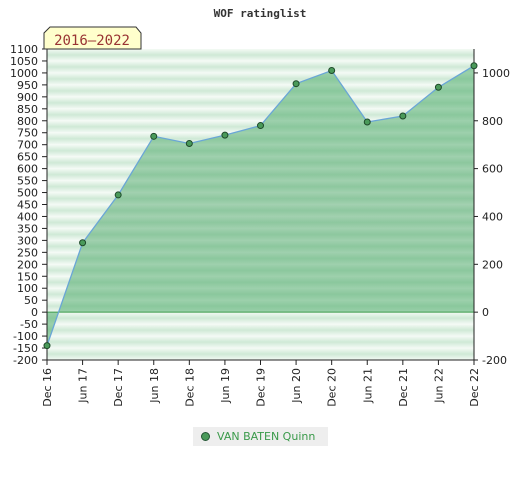 Image resolution: width=520 pixels, height=480 pixels. Describe the element at coordinates (296, 386) in the screenshot. I see `x-tick-label: Jun 20` at that location.